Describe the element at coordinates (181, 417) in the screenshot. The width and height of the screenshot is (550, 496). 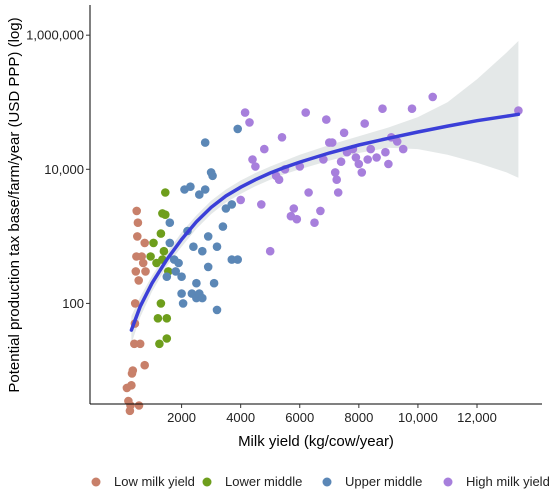
I see `x-tick-label: 2000` at that location.